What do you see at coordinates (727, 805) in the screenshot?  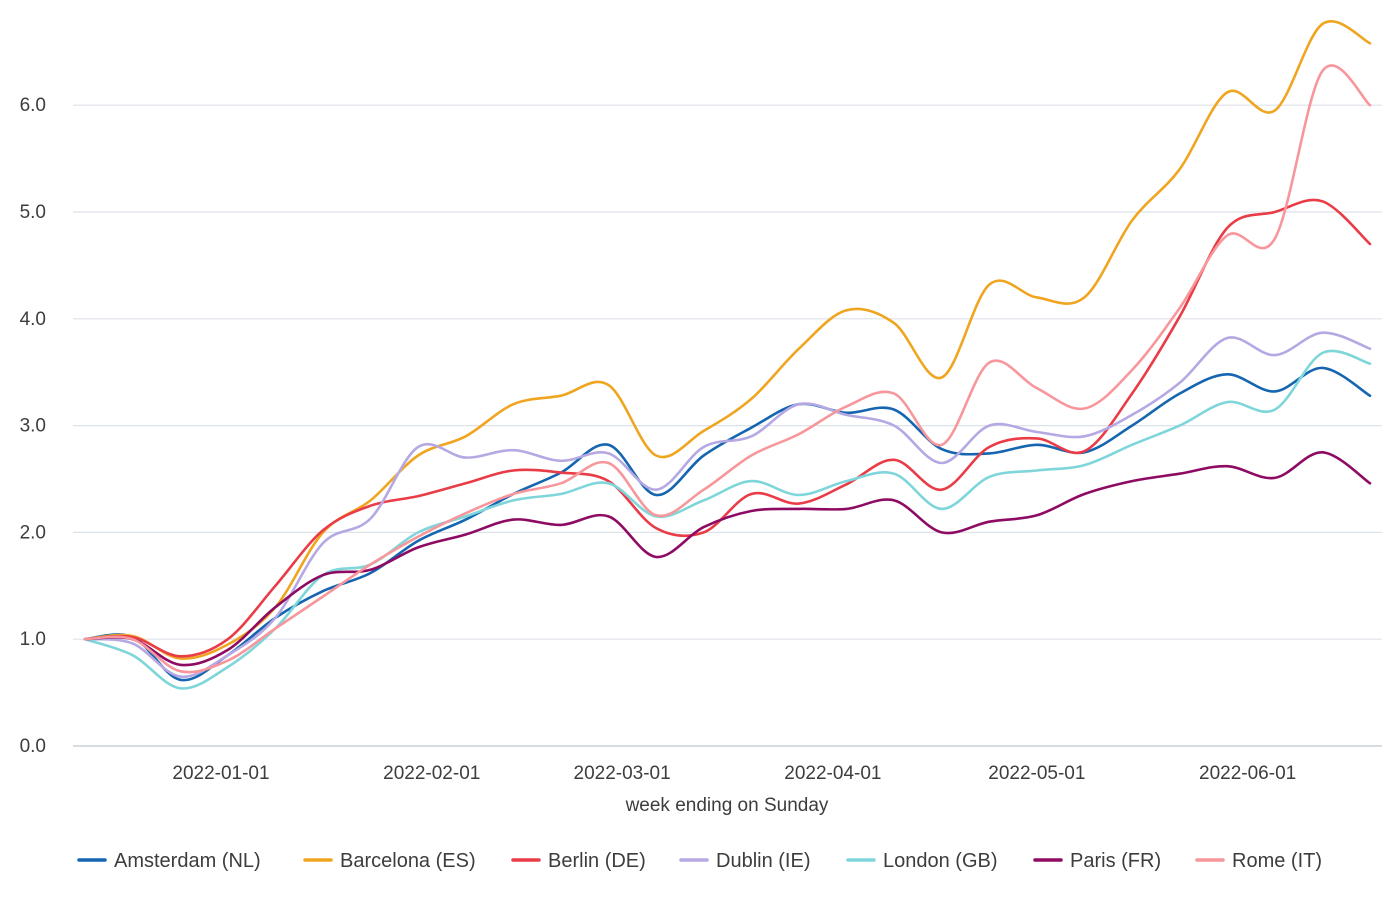 I see `x-axis-title: week ending on Sunday` at bounding box center [727, 805].